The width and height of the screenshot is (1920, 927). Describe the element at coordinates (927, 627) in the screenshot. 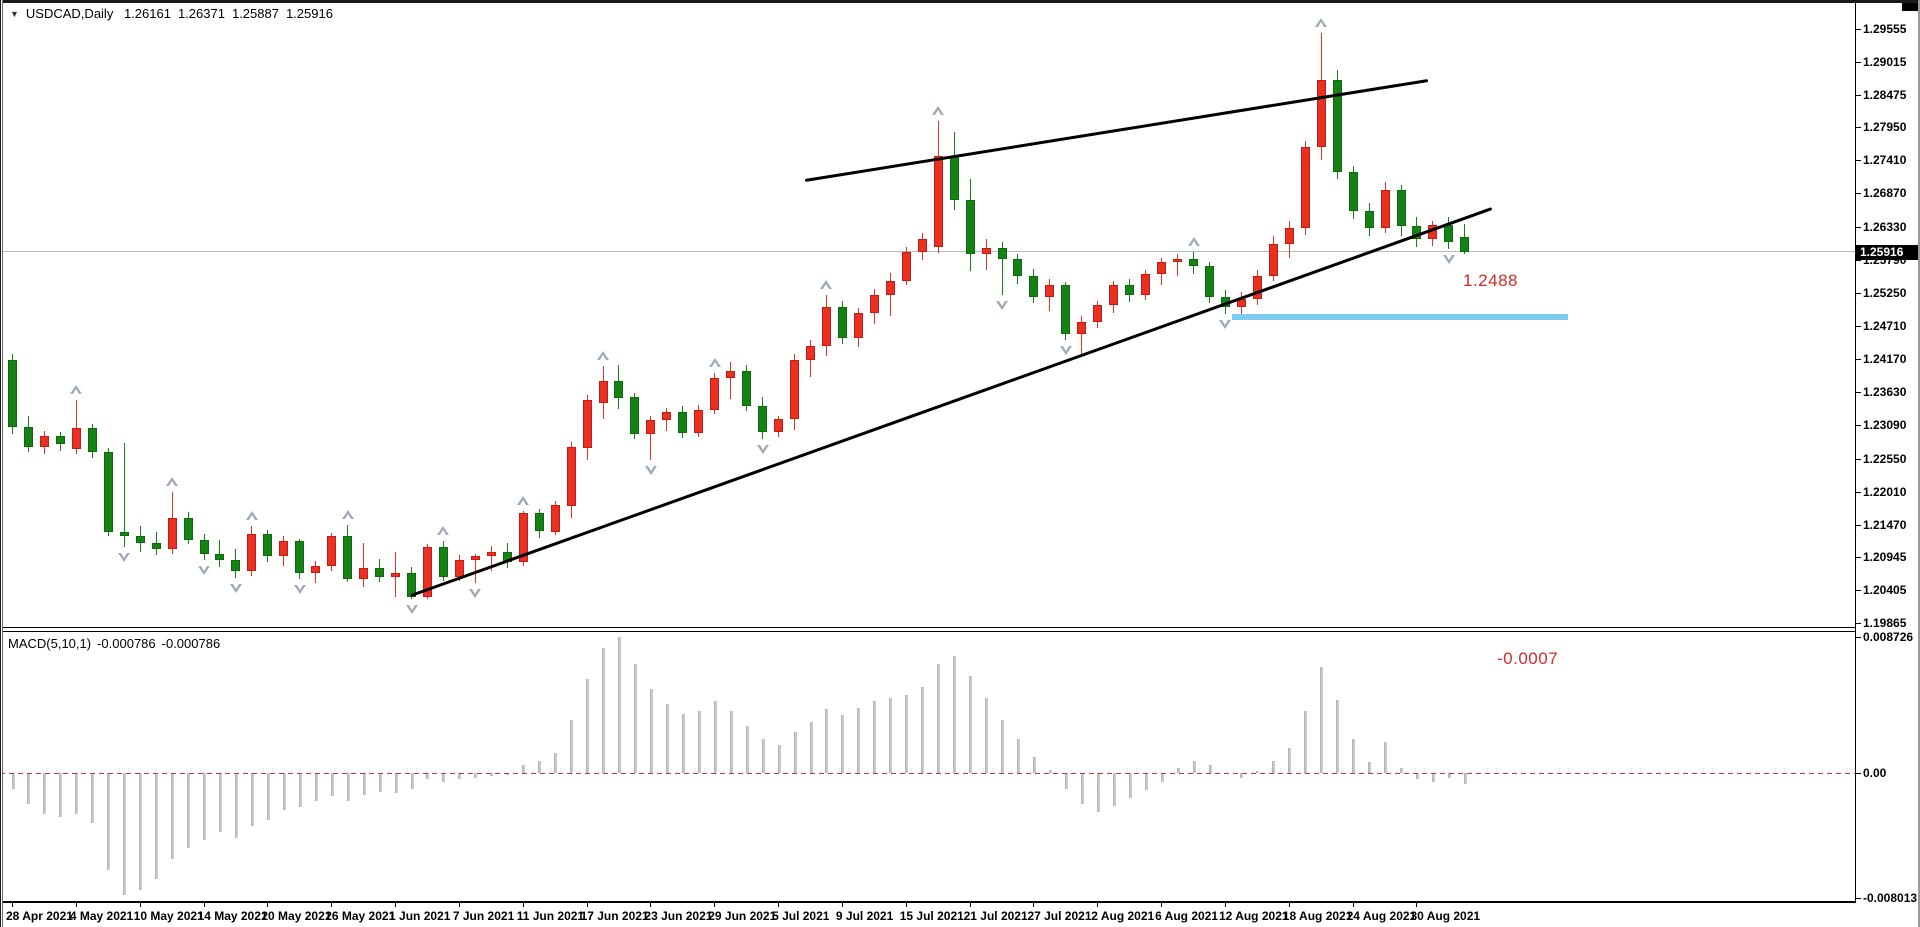

I see `pane-separator` at that location.